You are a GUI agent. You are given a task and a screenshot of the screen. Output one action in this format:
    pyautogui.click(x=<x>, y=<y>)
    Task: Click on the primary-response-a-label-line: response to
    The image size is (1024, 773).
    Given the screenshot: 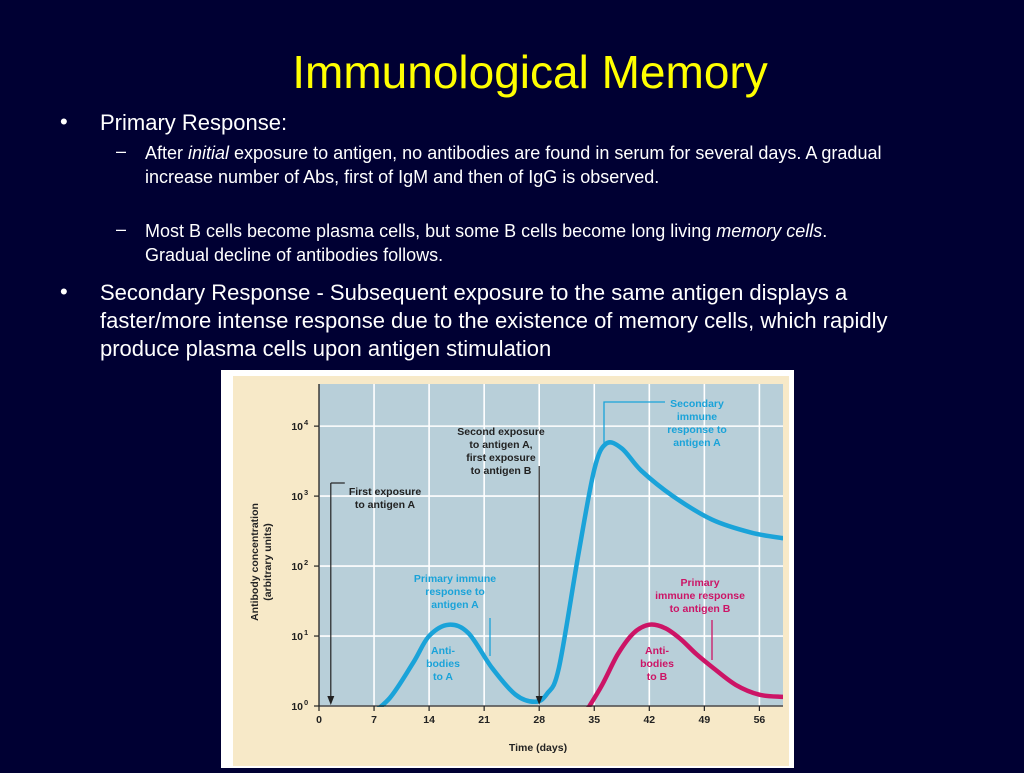 What is the action you would take?
    pyautogui.click(x=455, y=592)
    